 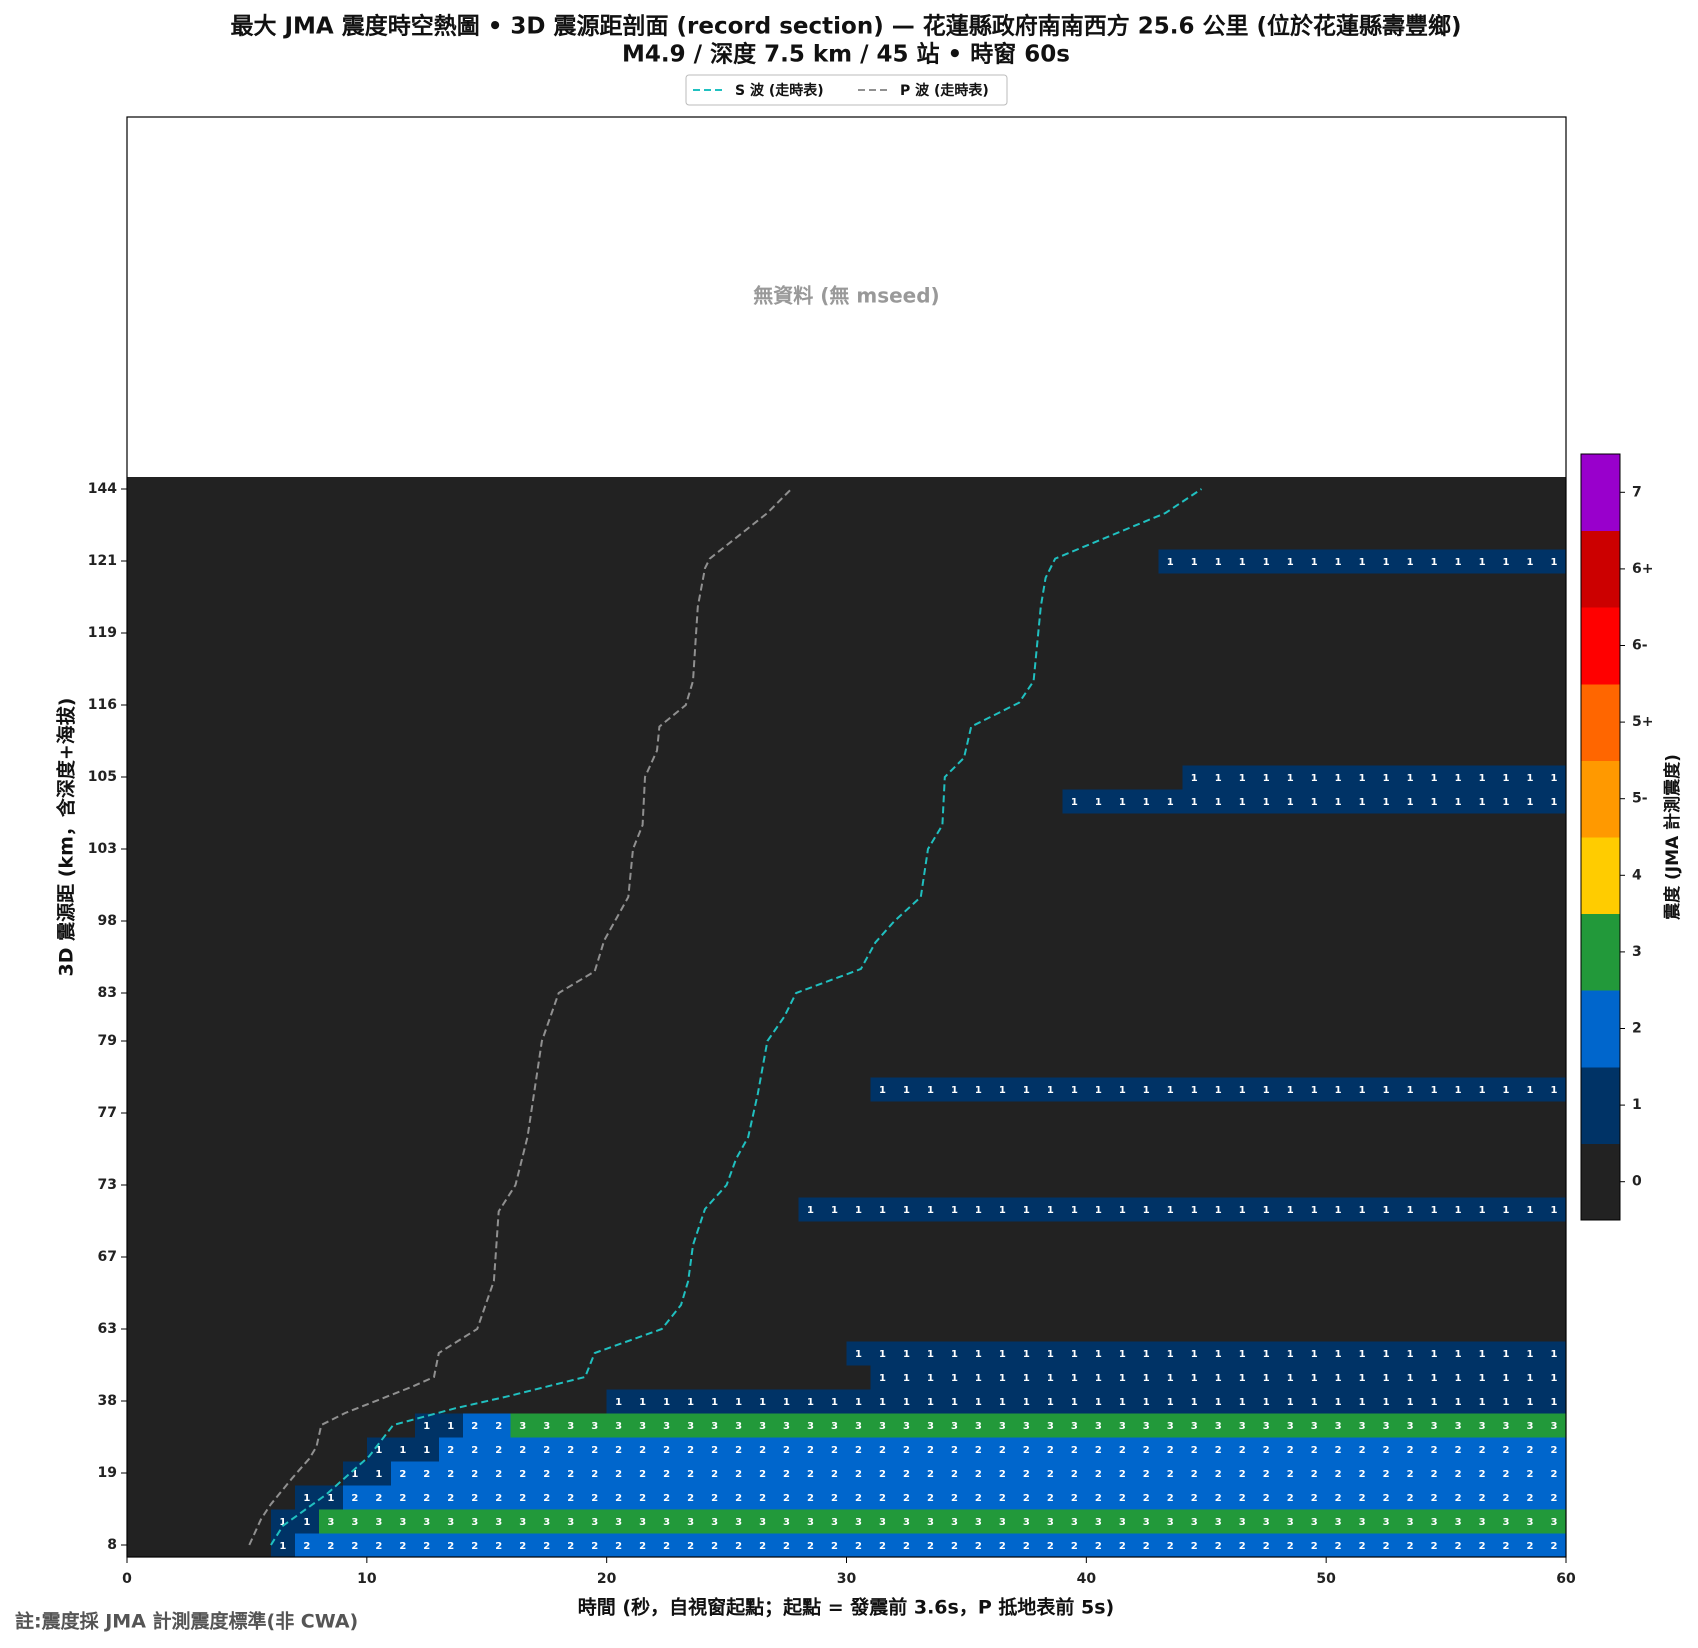 What do you see at coordinates (367, 1579) in the screenshot?
I see `x-tick-label: 10` at bounding box center [367, 1579].